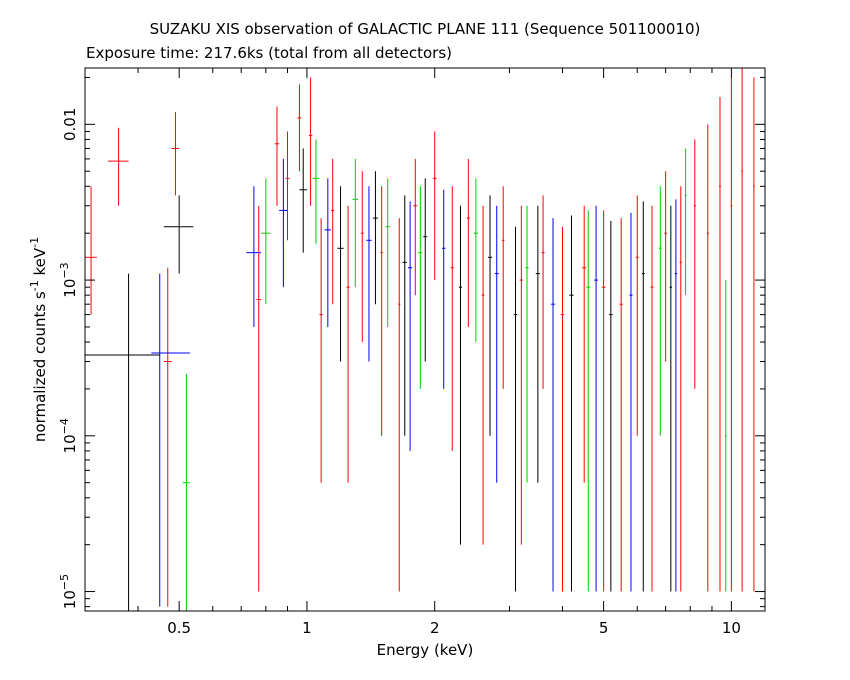  I want to click on y-label-text: normalized counts s, so click(40, 366).